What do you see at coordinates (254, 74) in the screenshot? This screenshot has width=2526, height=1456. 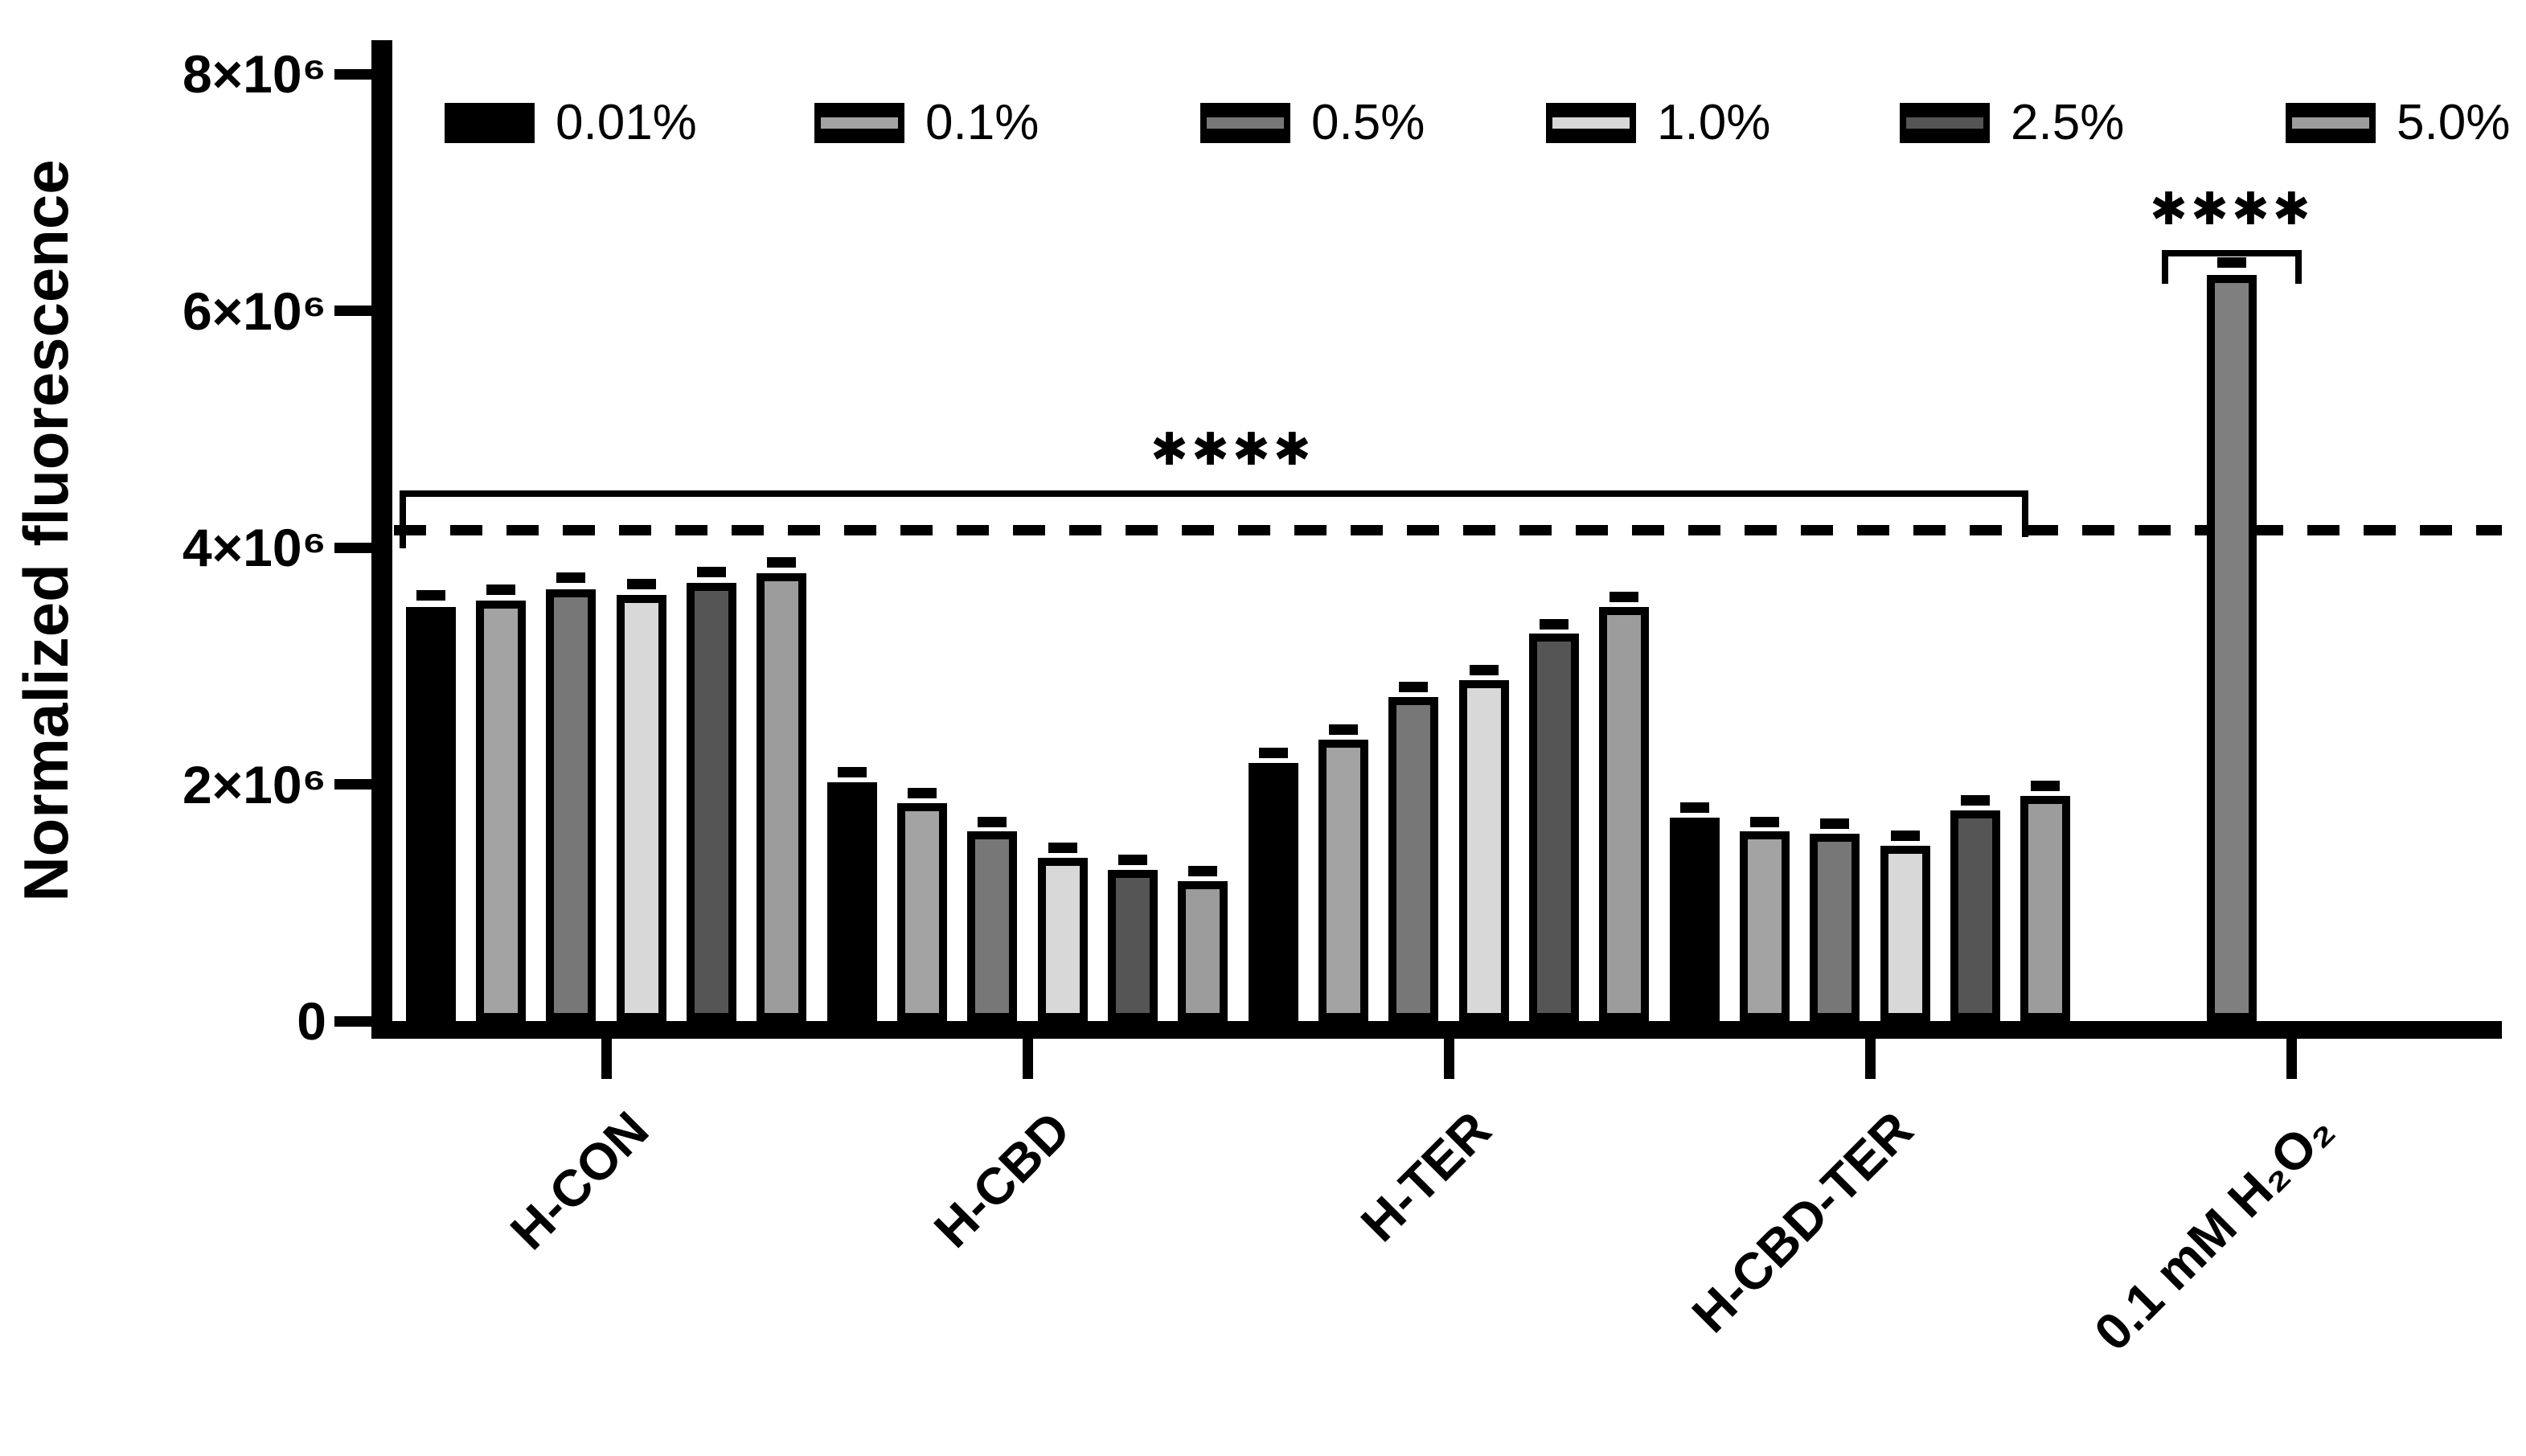 I see `y-tick-label: 8×10⁶` at bounding box center [254, 74].